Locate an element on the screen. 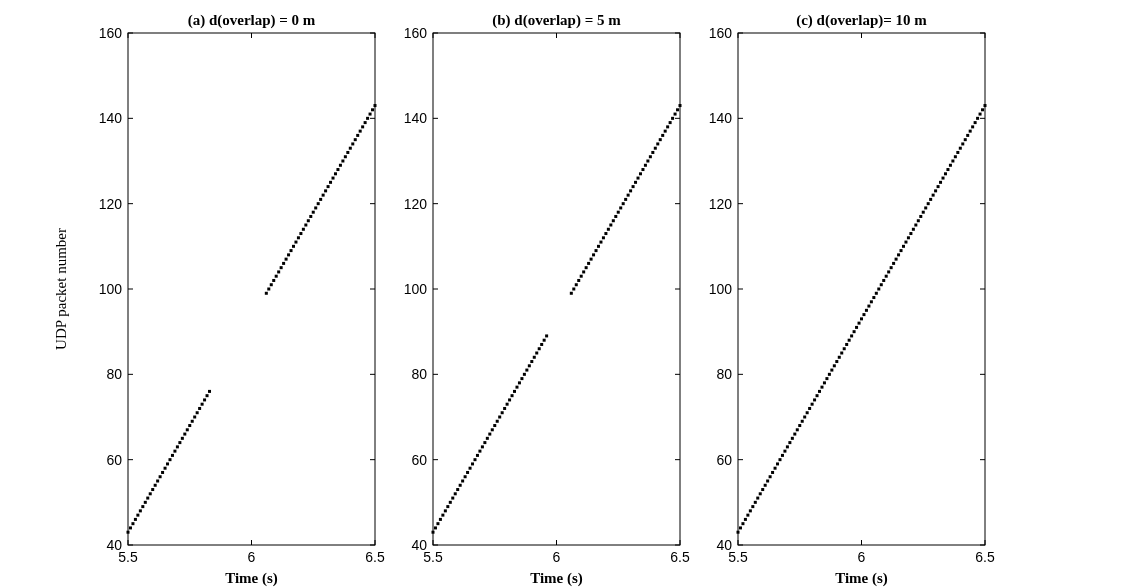 Image resolution: width=1139 pixels, height=588 pixels. y-axis-title: UDP packet number is located at coordinates (61, 289).